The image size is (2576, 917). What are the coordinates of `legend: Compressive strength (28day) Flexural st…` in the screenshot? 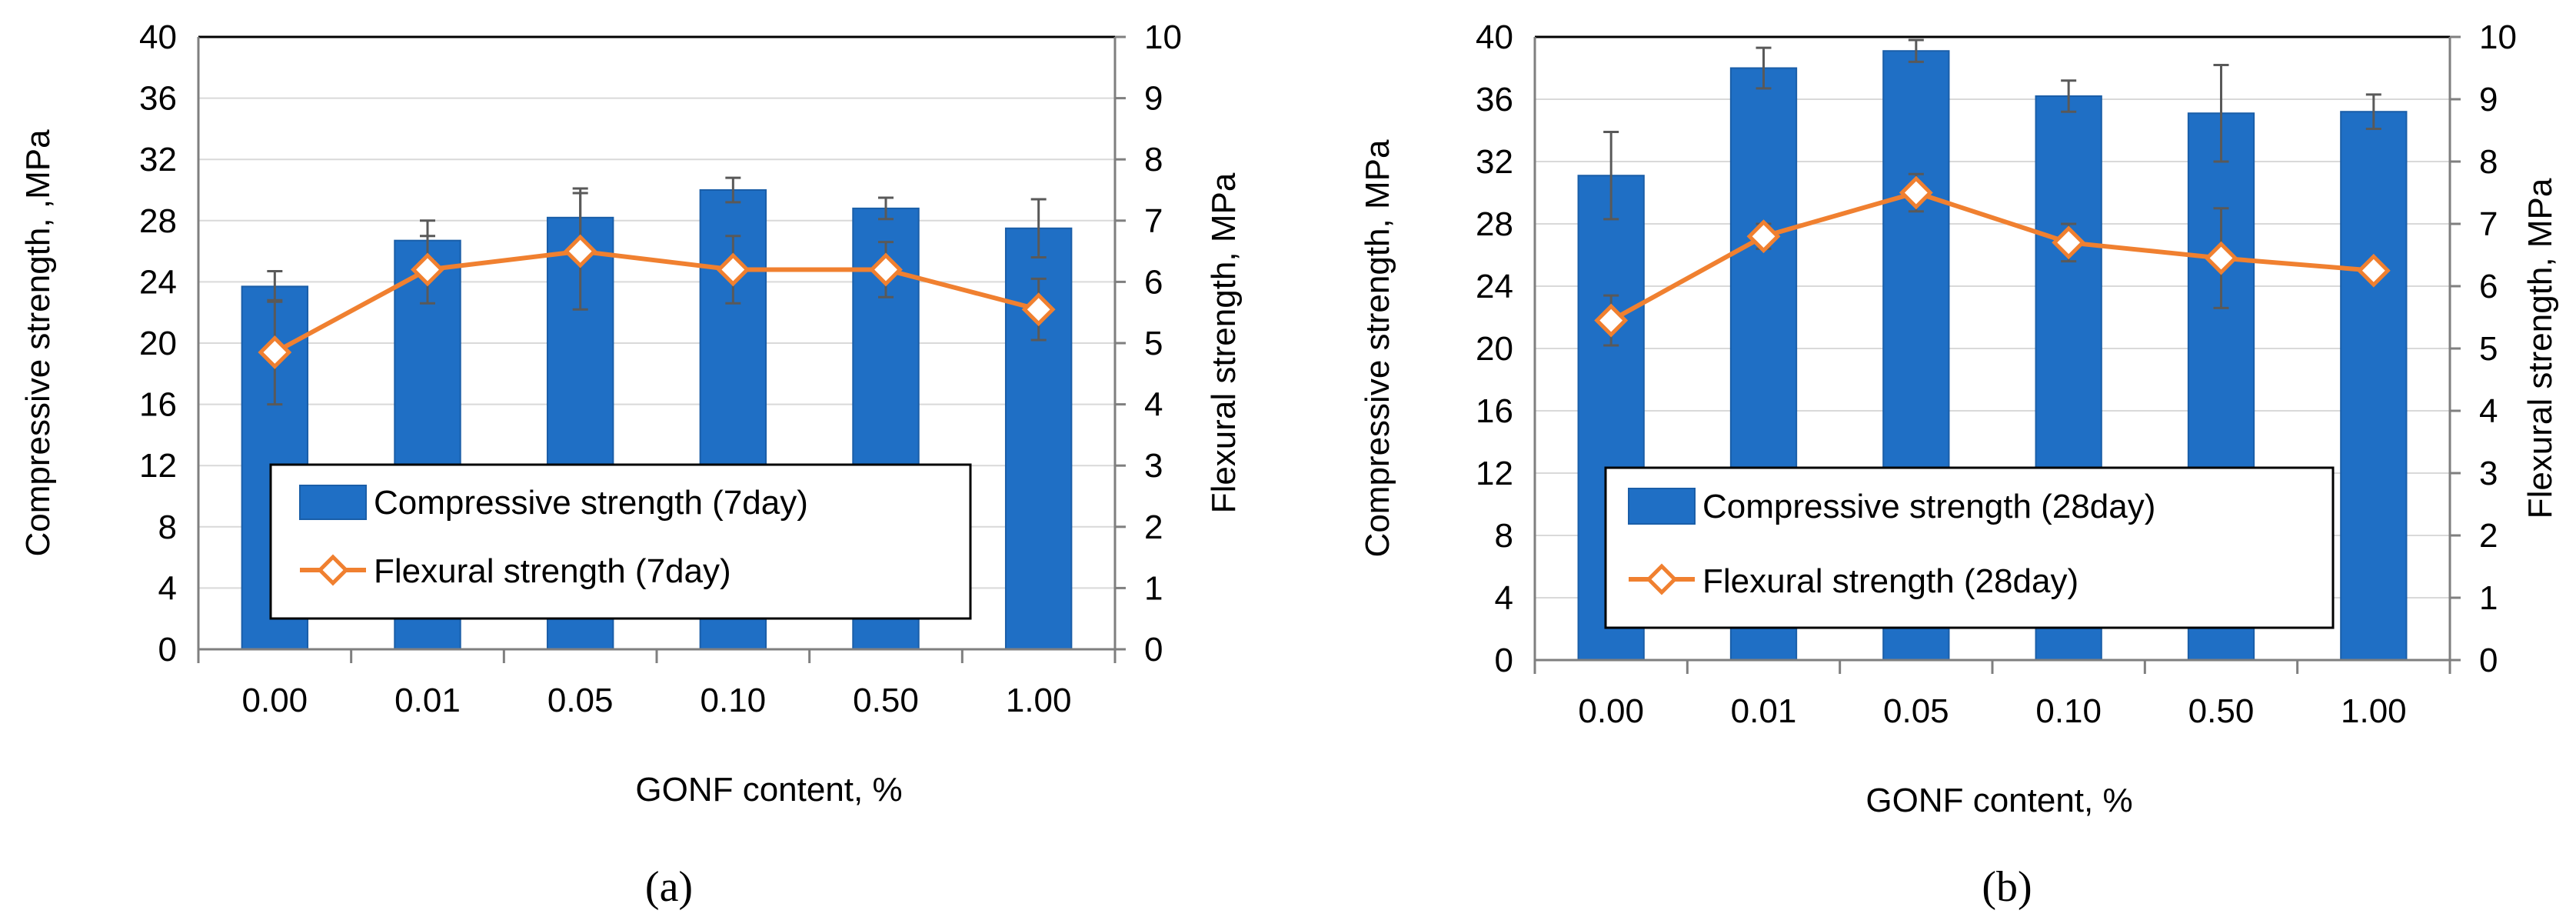 It's located at (1970, 547).